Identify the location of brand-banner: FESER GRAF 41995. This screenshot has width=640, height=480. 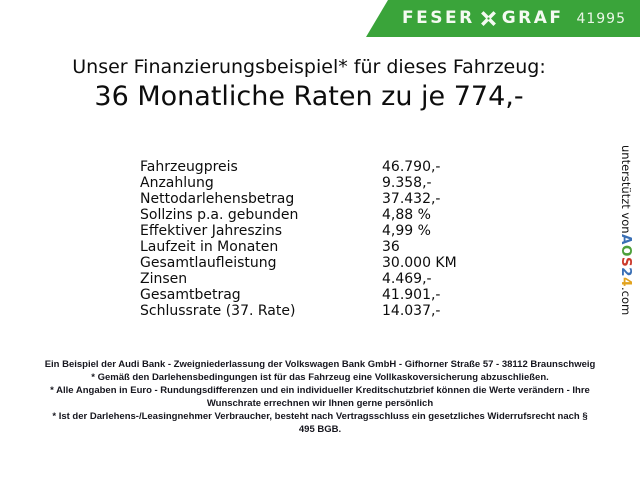
(503, 18).